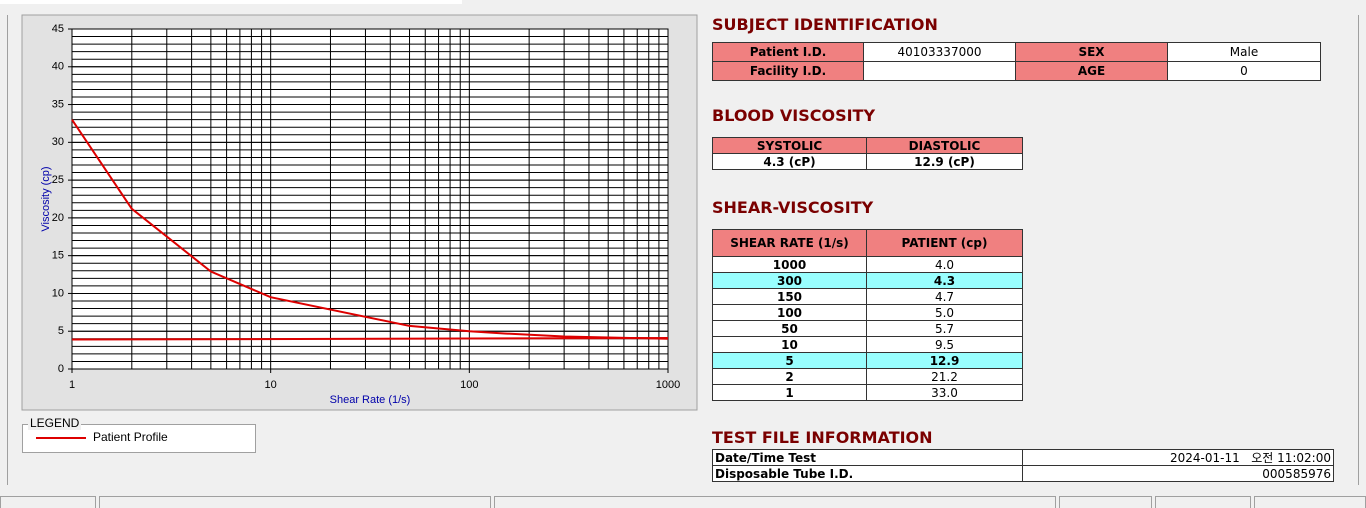  What do you see at coordinates (668, 385) in the screenshot?
I see `x-tick-label: 1000` at bounding box center [668, 385].